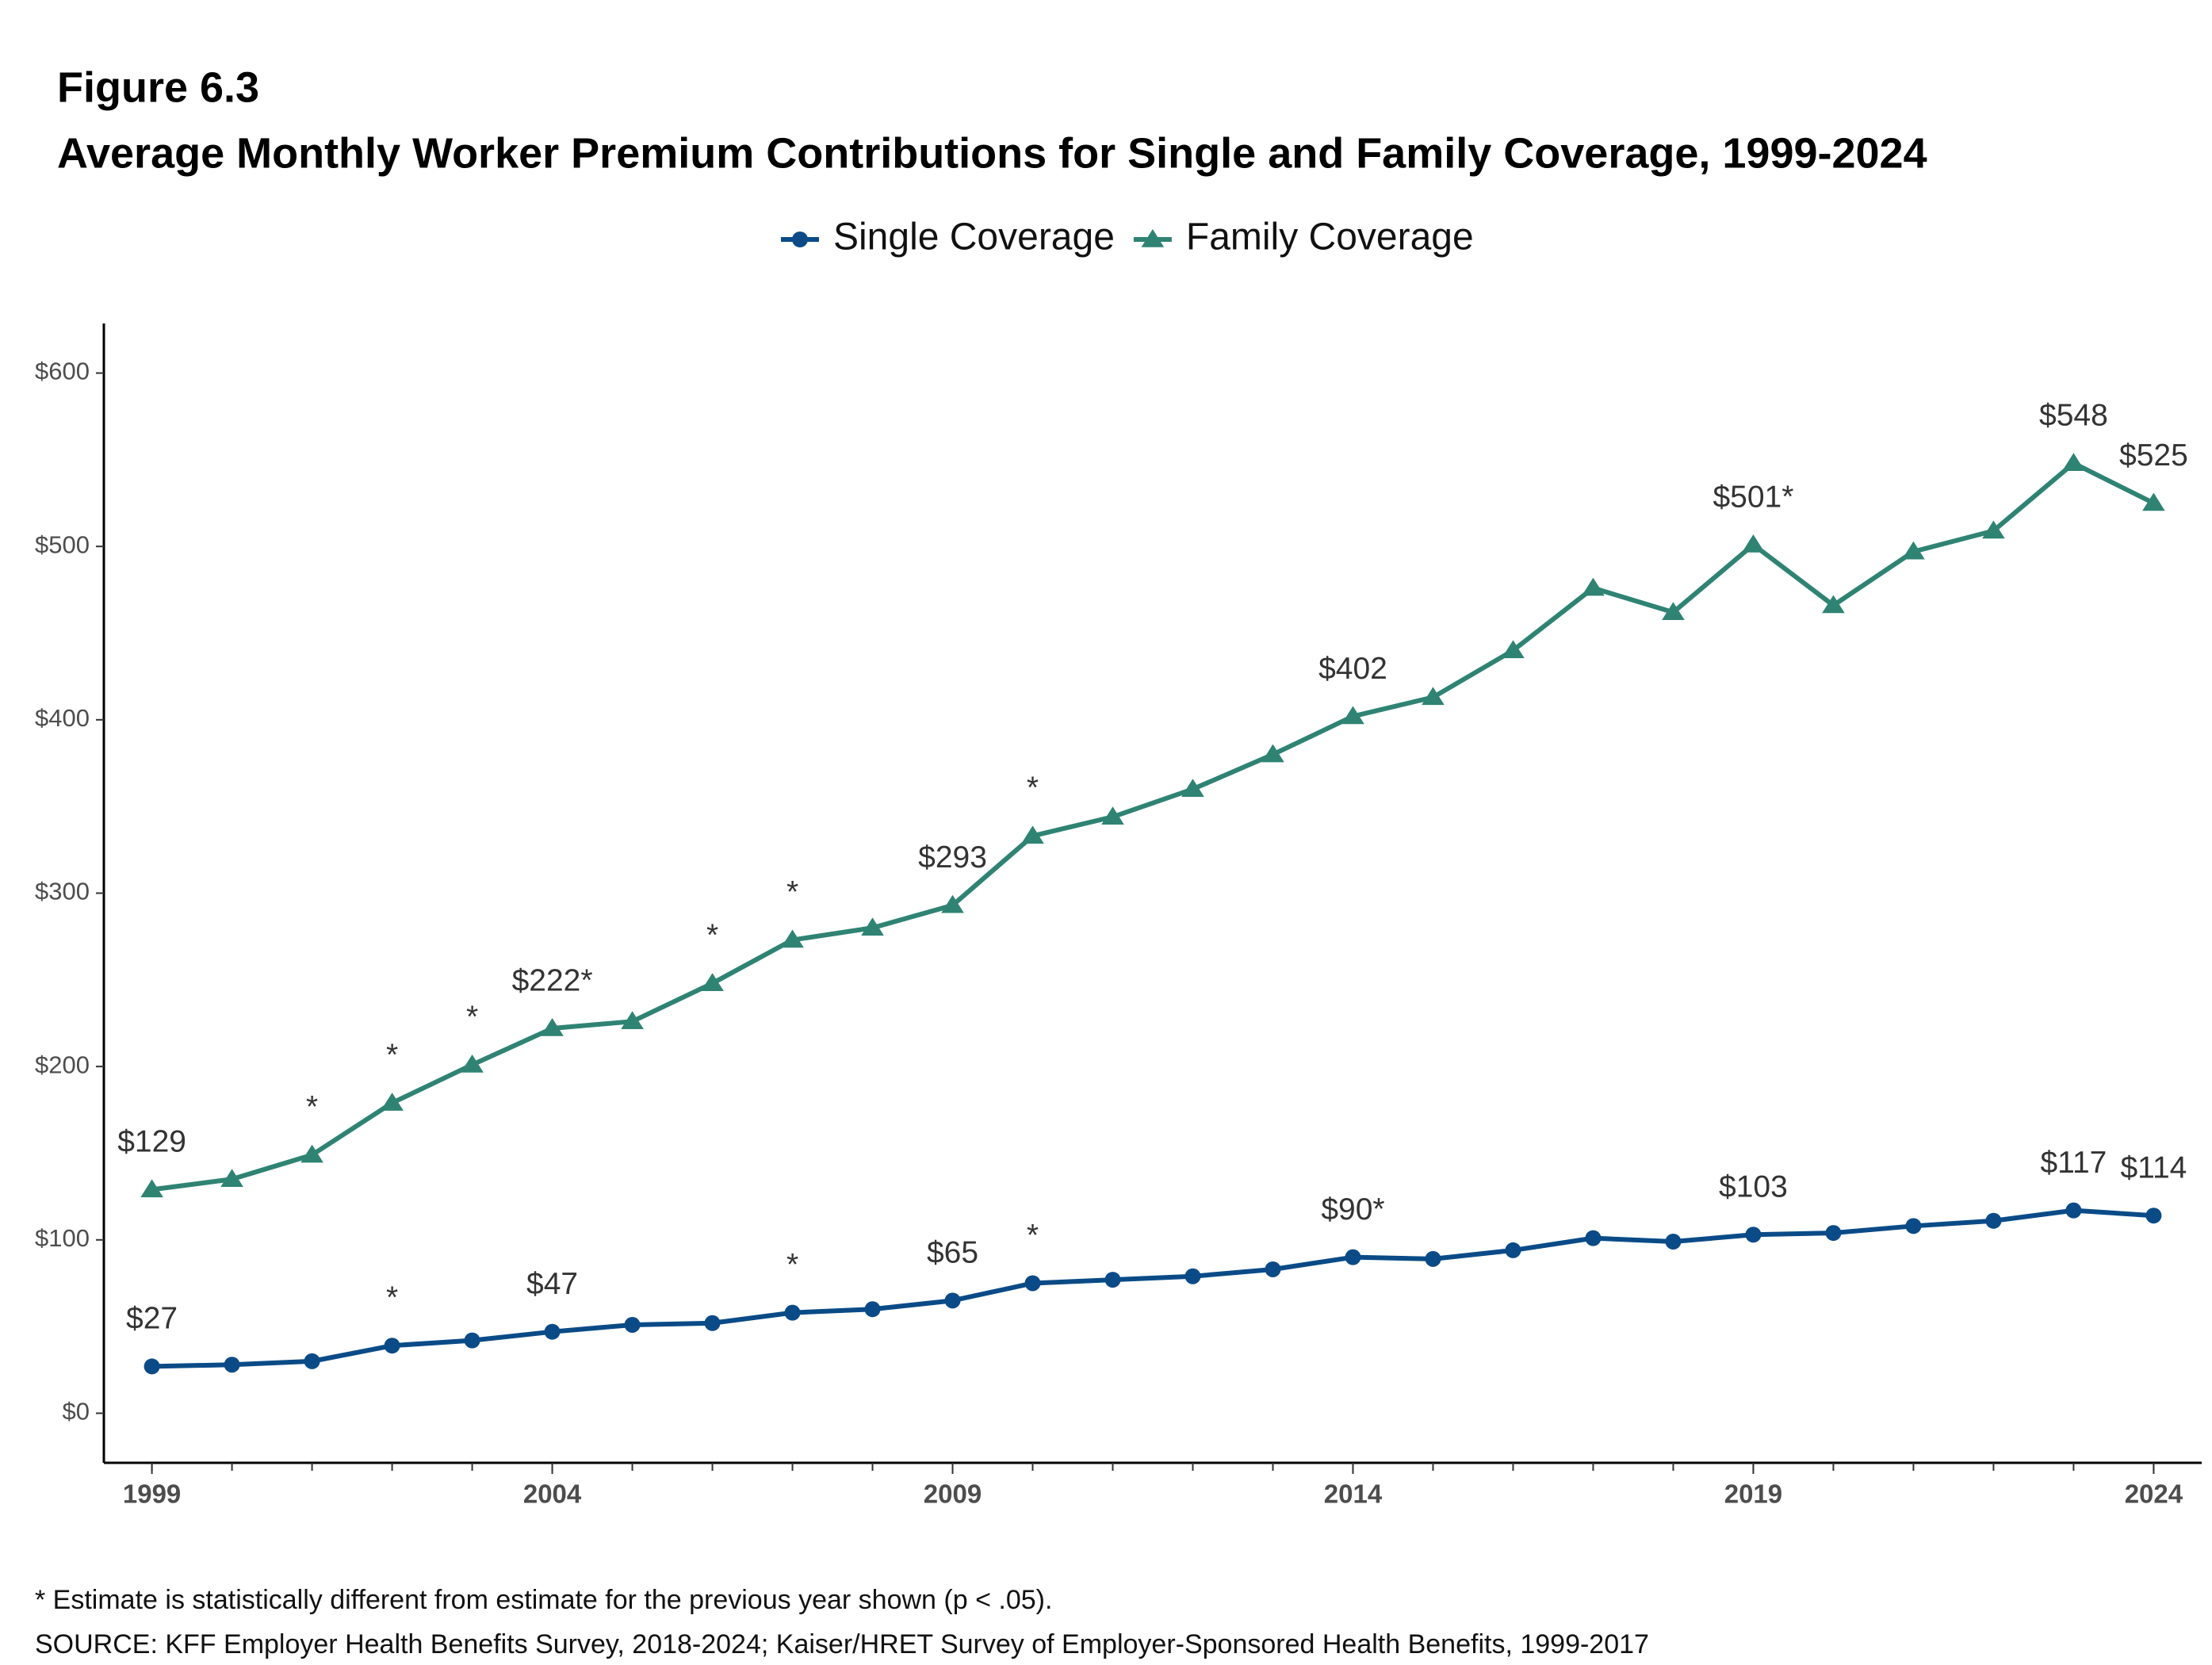 The height and width of the screenshot is (1665, 2212). I want to click on y-tick-label: $500, so click(63, 544).